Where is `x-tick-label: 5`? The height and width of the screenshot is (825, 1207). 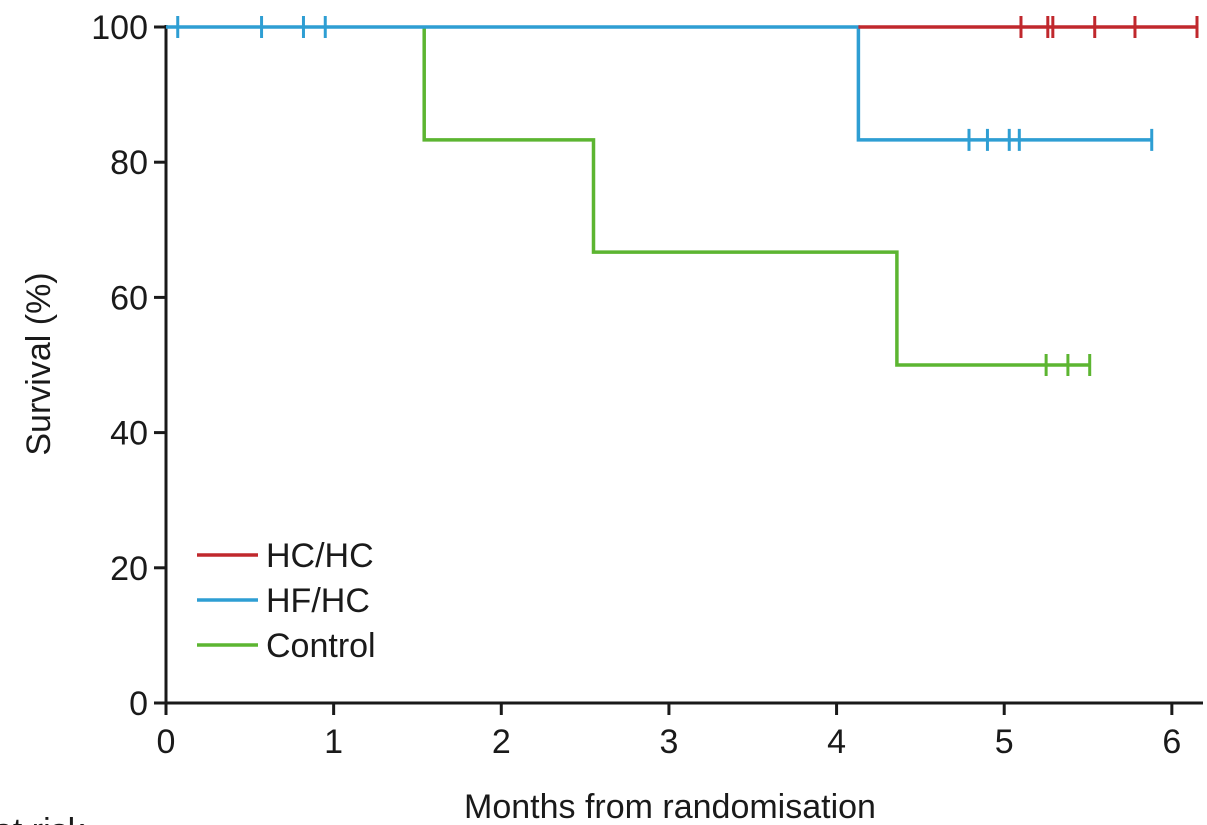
x-tick-label: 5 is located at coordinates (1004, 742).